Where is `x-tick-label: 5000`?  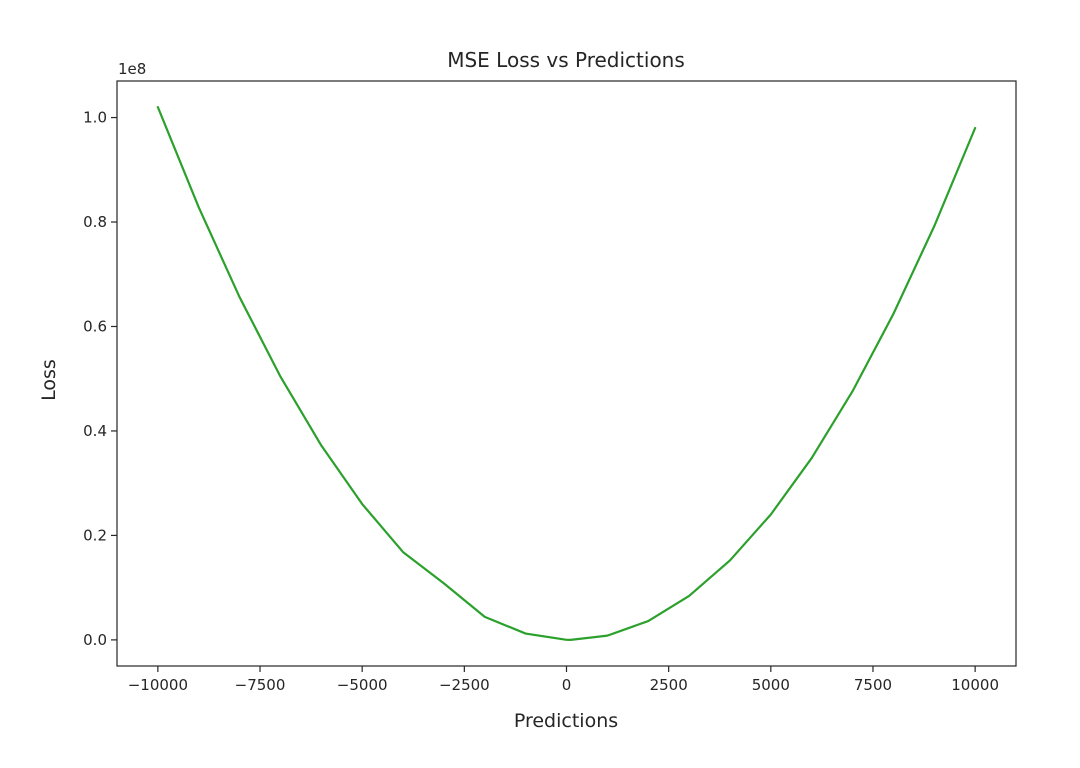 x-tick-label: 5000 is located at coordinates (771, 685).